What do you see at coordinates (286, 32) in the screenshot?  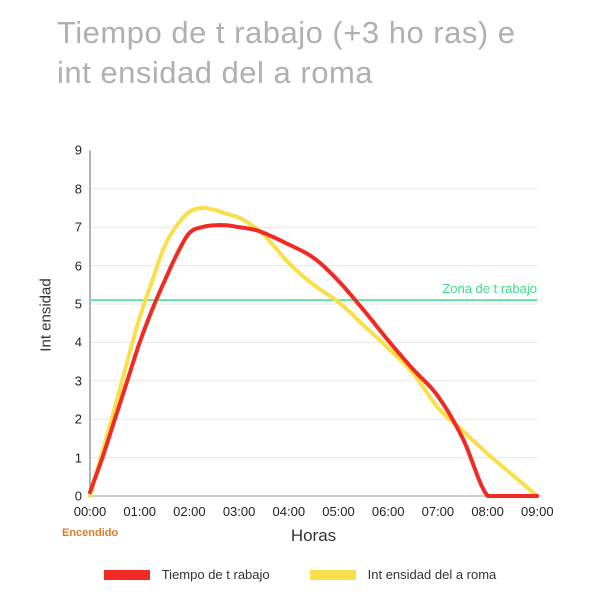 I see `chart-title-line-1: Tiempo de t rabajo (+3 ho ras) e` at bounding box center [286, 32].